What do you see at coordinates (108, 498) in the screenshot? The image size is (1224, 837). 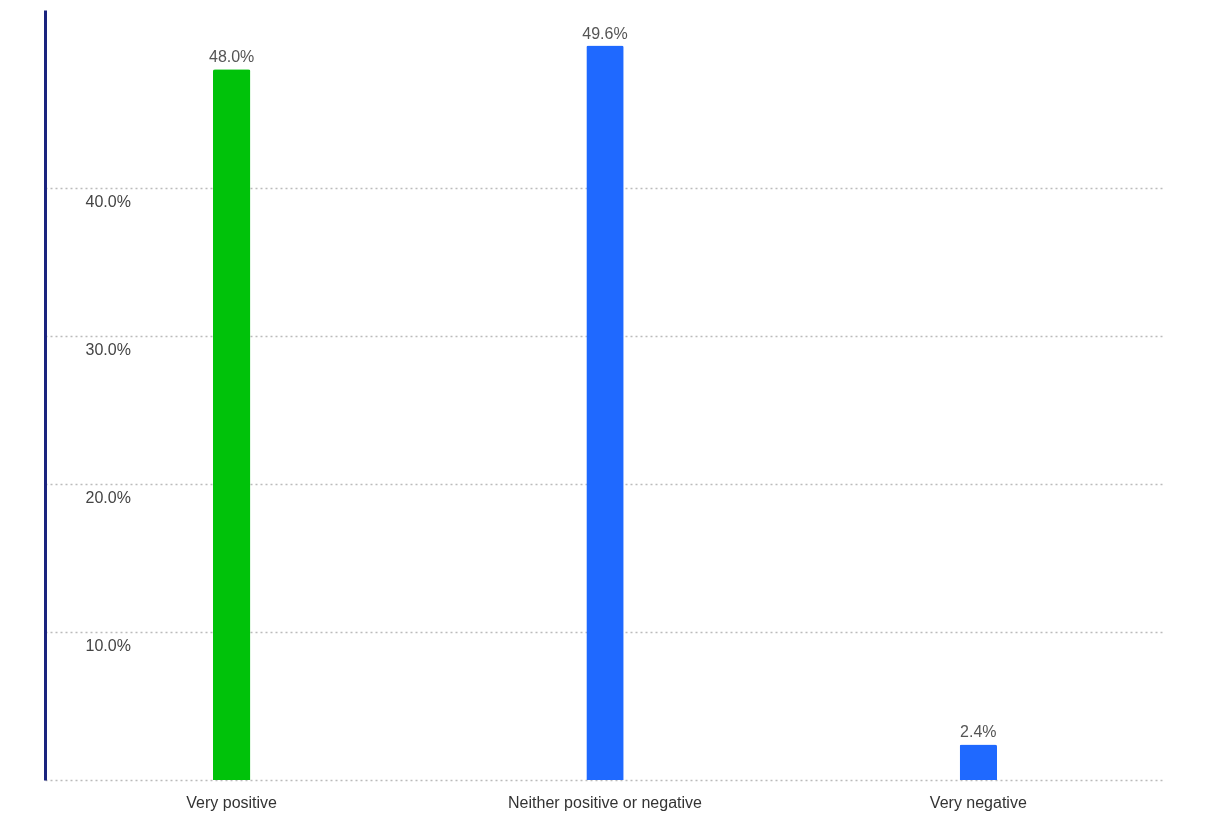 I see `y-tick-label: 20.0%` at bounding box center [108, 498].